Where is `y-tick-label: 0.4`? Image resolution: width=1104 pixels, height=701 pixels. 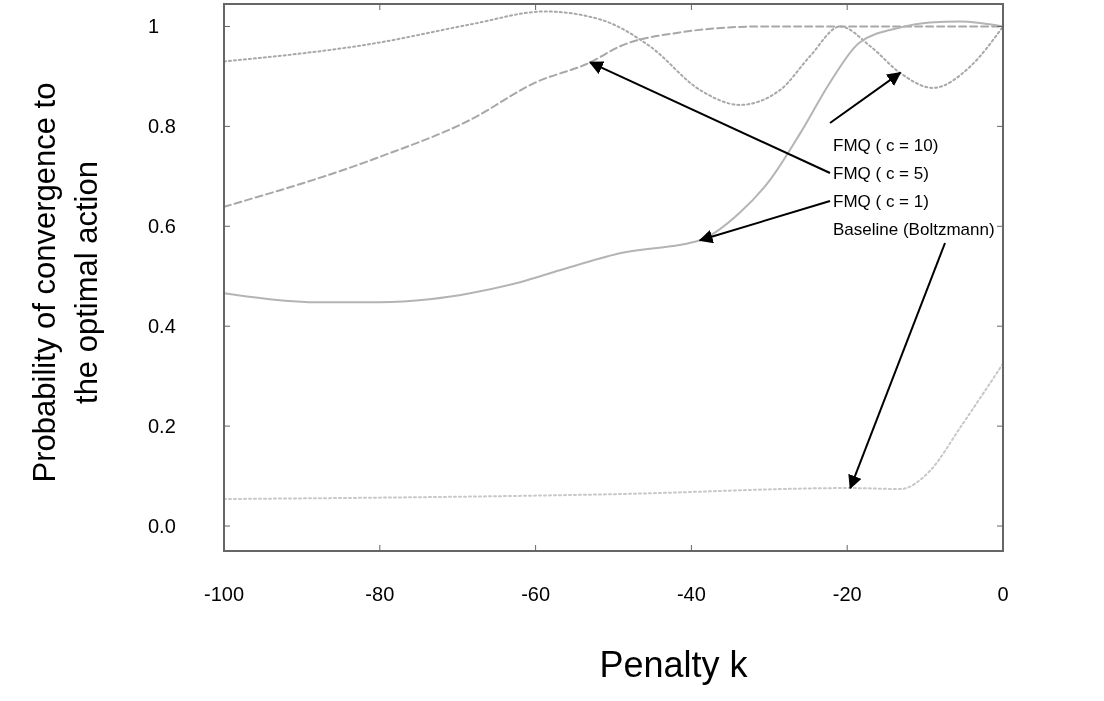
y-tick-label: 0.4 is located at coordinates (162, 326).